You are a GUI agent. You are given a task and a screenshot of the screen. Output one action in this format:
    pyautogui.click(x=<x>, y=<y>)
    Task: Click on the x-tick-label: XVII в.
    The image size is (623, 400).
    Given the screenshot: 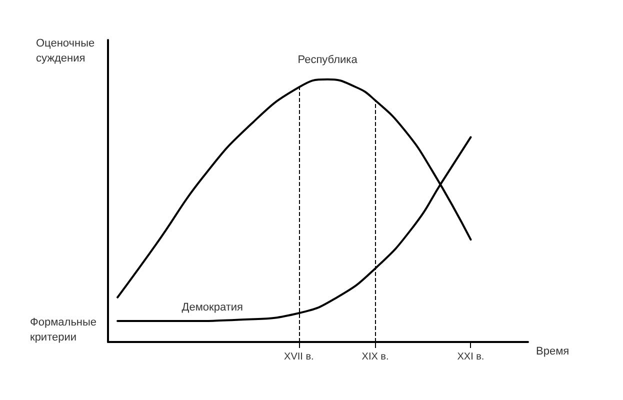 What is the action you would take?
    pyautogui.click(x=299, y=357)
    